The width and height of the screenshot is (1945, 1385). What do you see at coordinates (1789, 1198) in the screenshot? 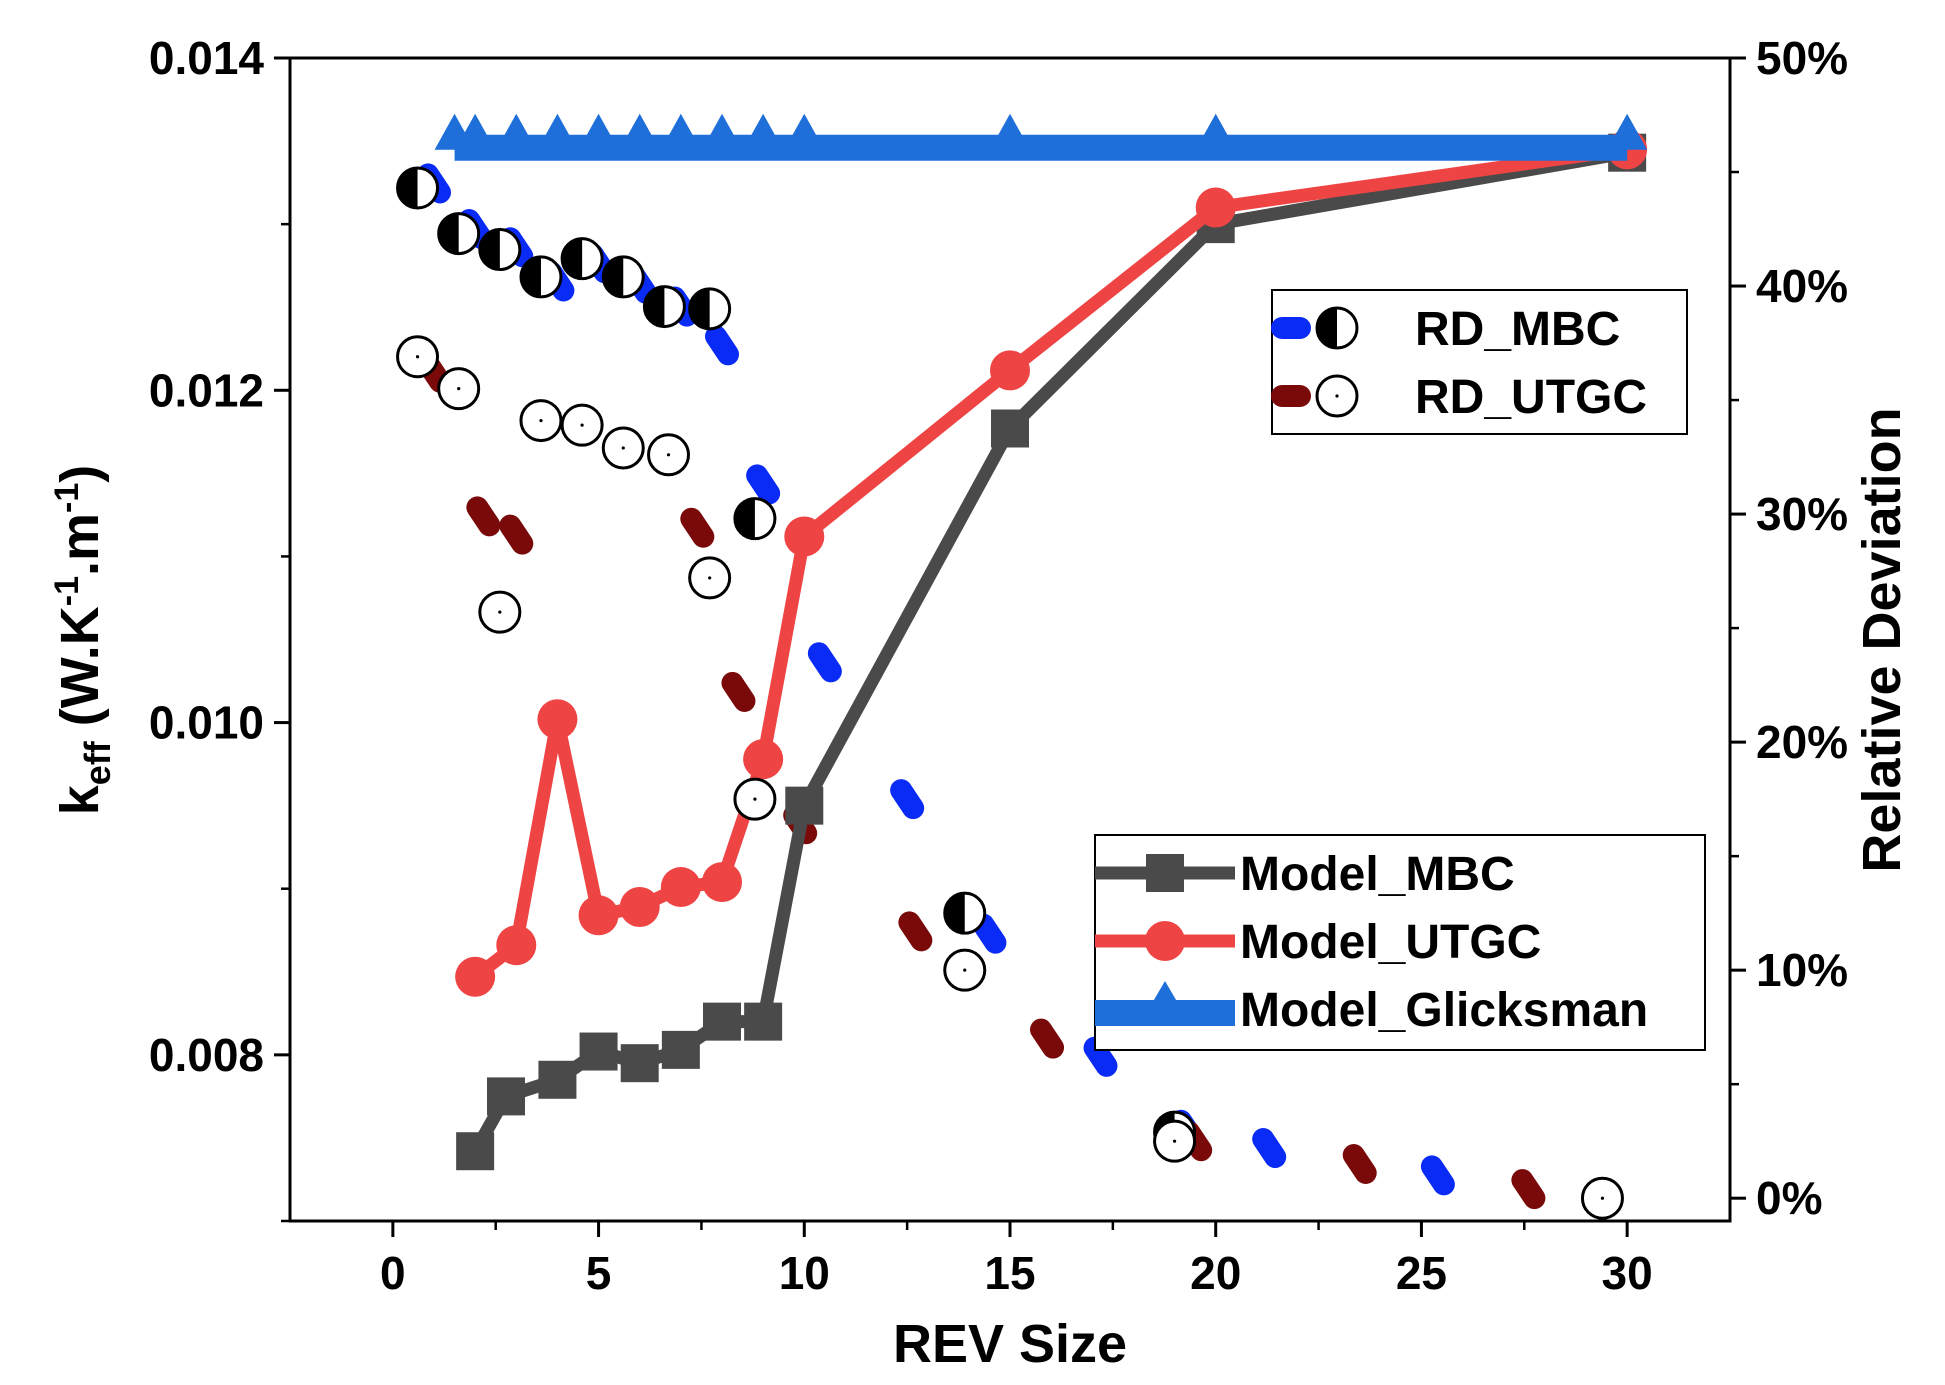
I see `y2-tick-label: 0%` at bounding box center [1789, 1198].